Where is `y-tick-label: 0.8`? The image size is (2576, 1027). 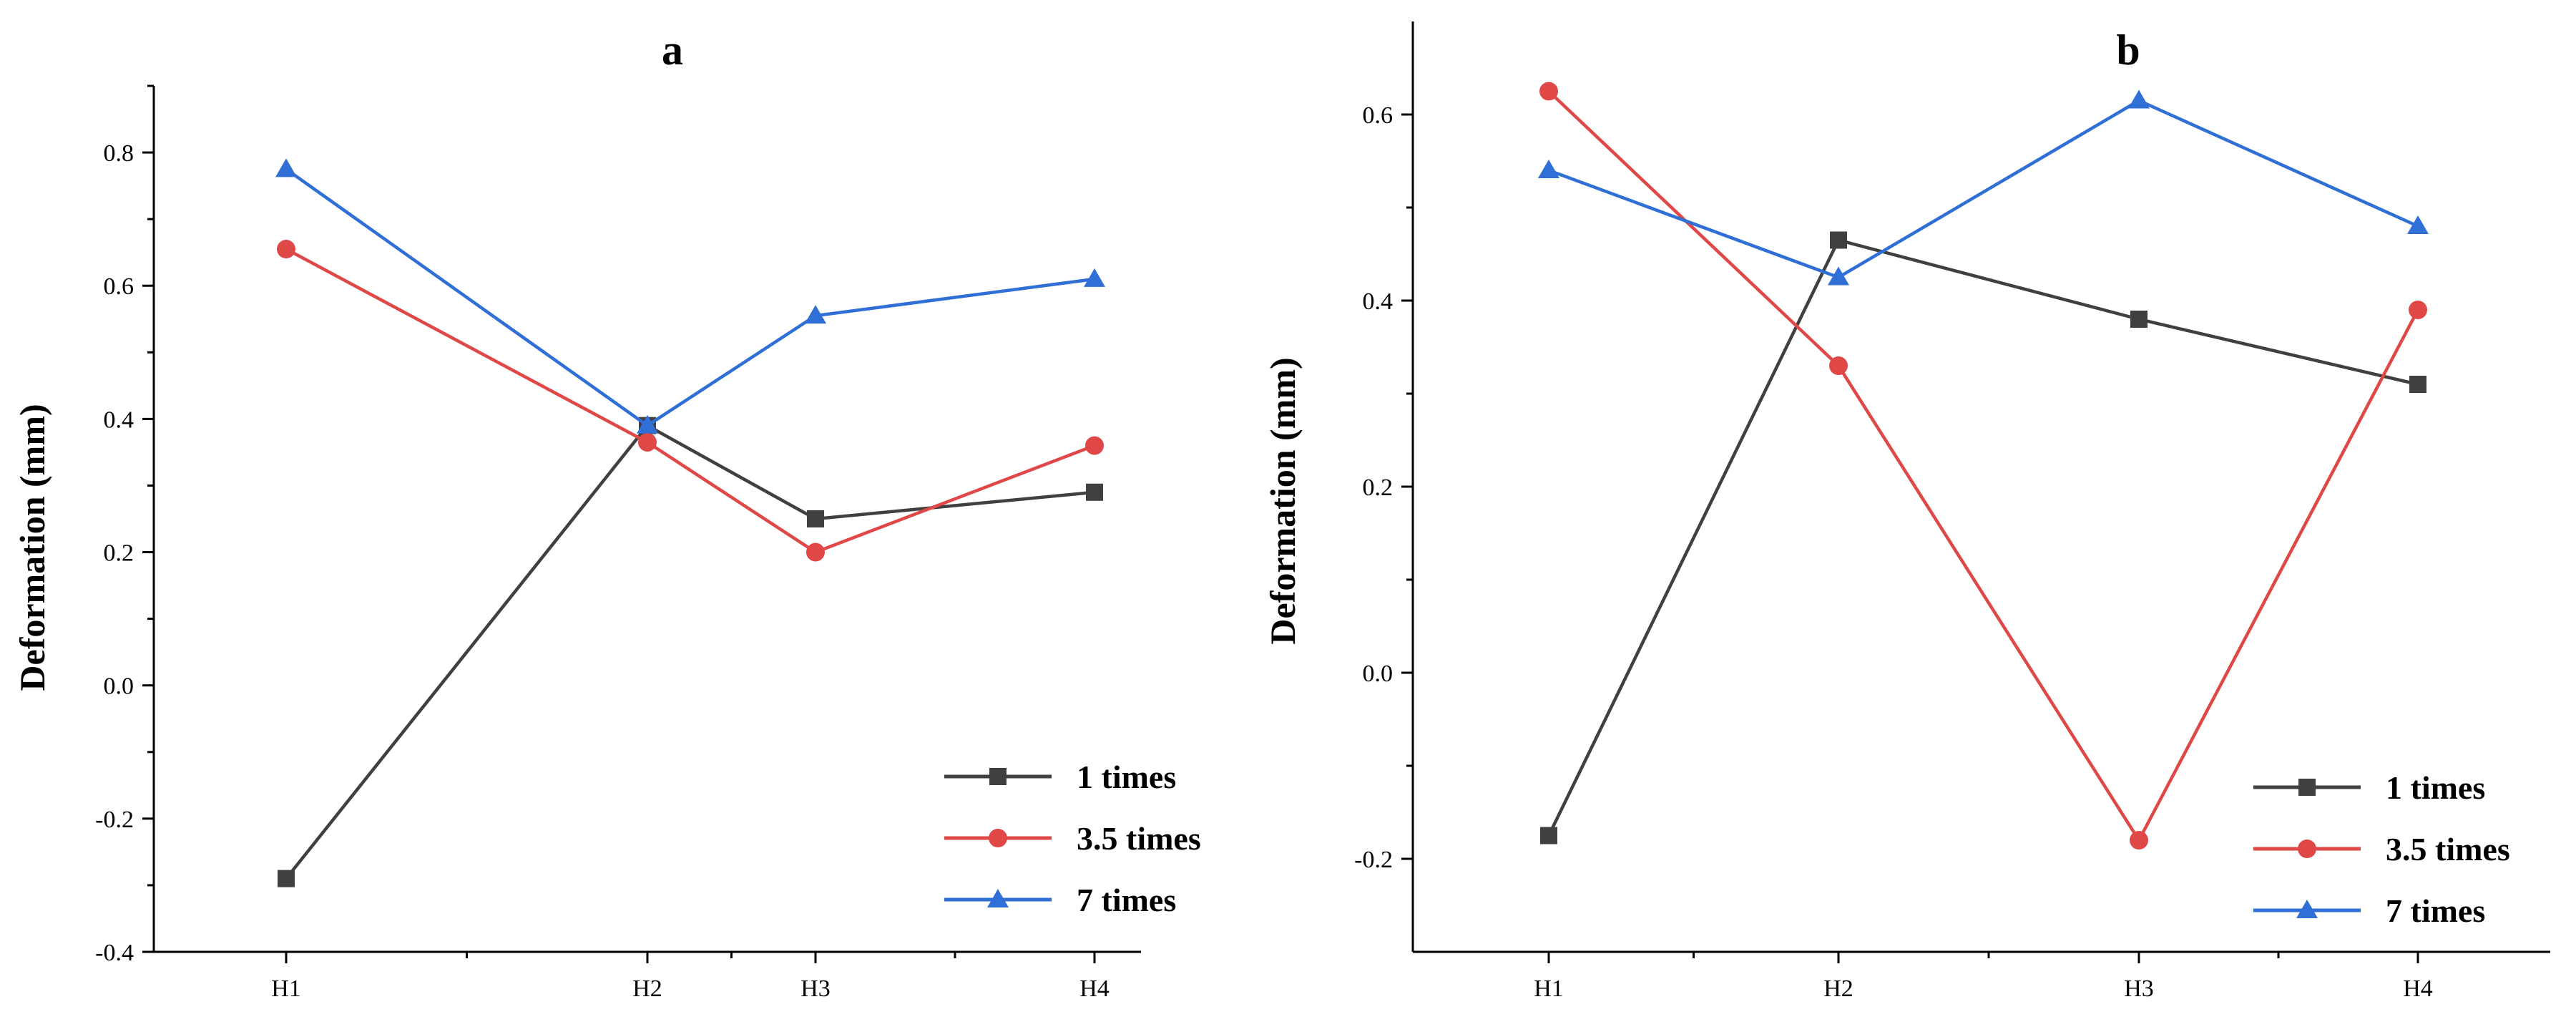 y-tick-label: 0.8 is located at coordinates (119, 153).